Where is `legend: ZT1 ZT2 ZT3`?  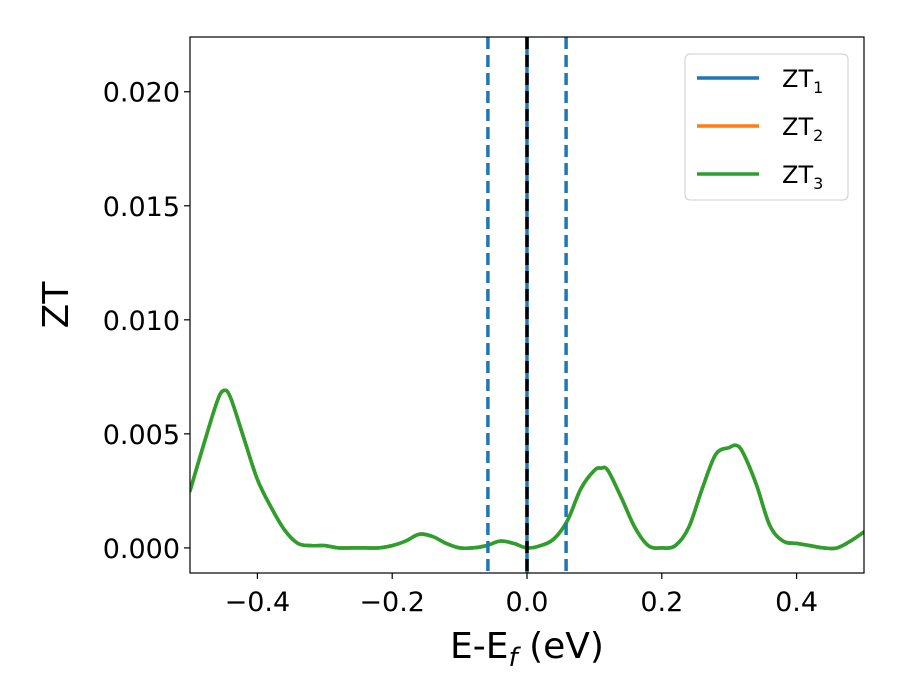
legend: ZT1 ZT2 ZT3 is located at coordinates (766, 127).